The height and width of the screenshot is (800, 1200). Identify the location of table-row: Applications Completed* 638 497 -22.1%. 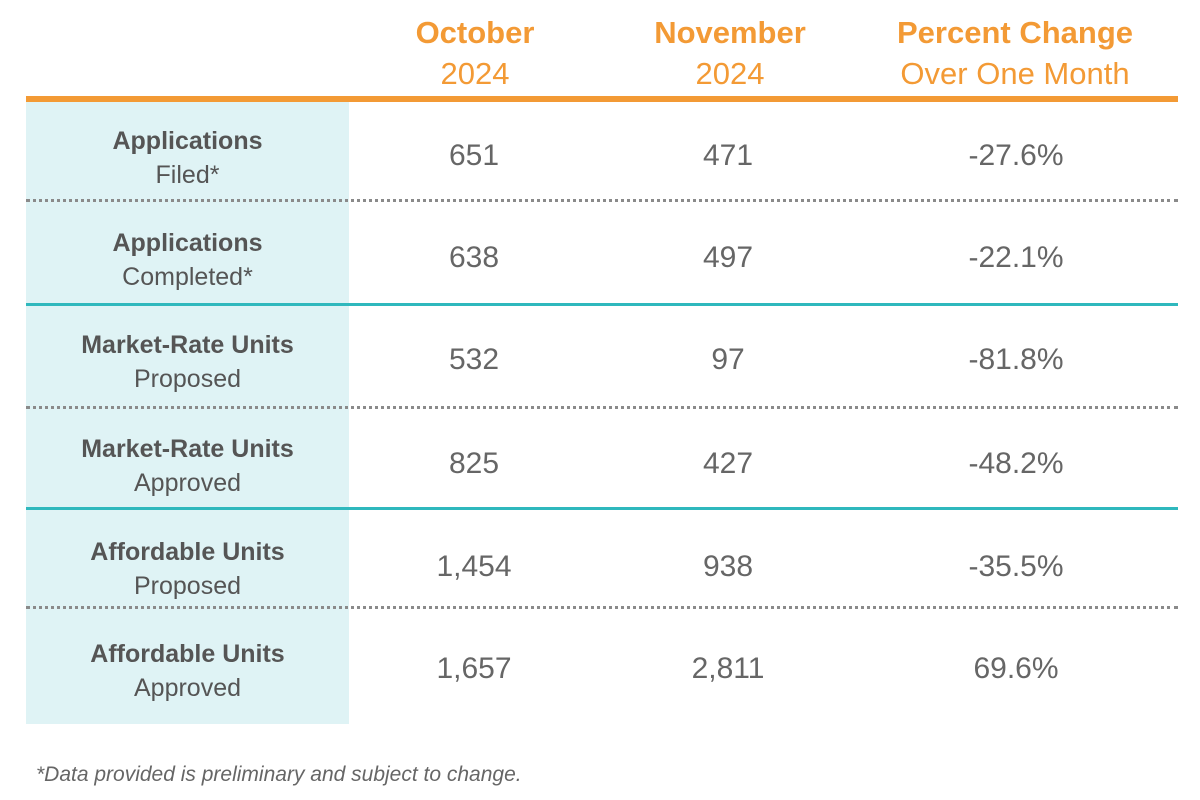
(600, 257).